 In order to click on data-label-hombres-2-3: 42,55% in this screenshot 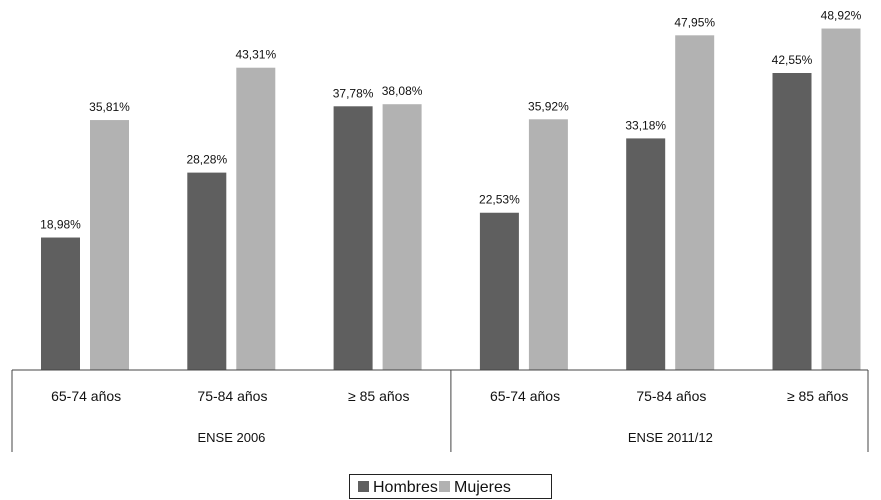, I will do `click(792, 60)`.